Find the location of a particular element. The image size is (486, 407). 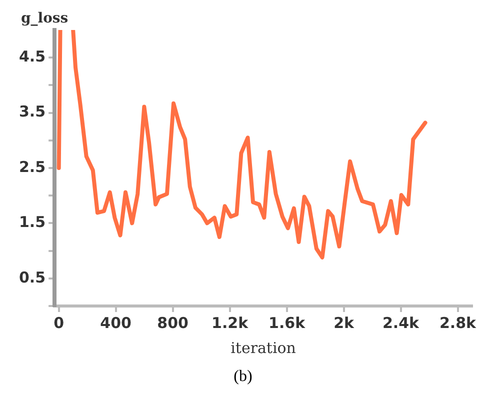

x-tick-label: 1.6k is located at coordinates (287, 323).